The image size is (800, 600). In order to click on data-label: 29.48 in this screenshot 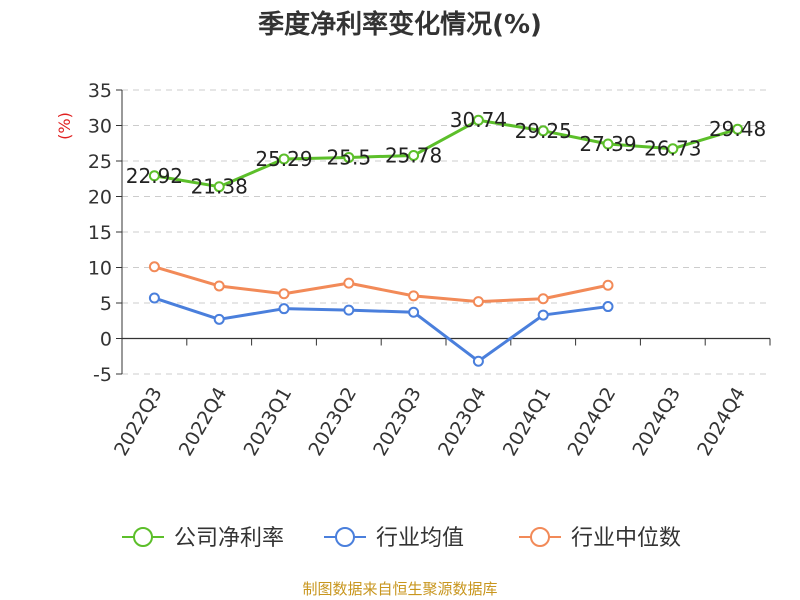, I will do `click(737, 129)`.